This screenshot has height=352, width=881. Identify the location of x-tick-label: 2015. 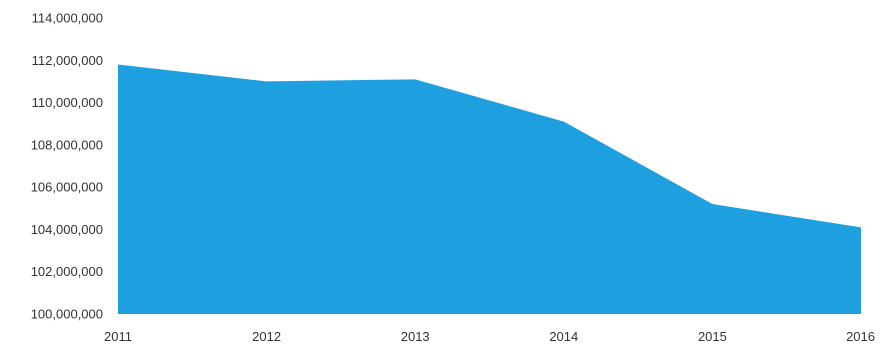
(712, 336).